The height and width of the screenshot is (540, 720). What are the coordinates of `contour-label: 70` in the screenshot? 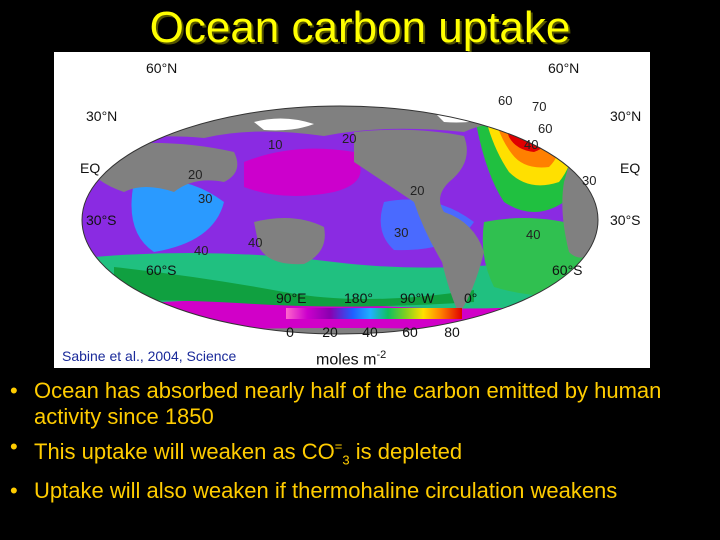 It's located at (539, 106).